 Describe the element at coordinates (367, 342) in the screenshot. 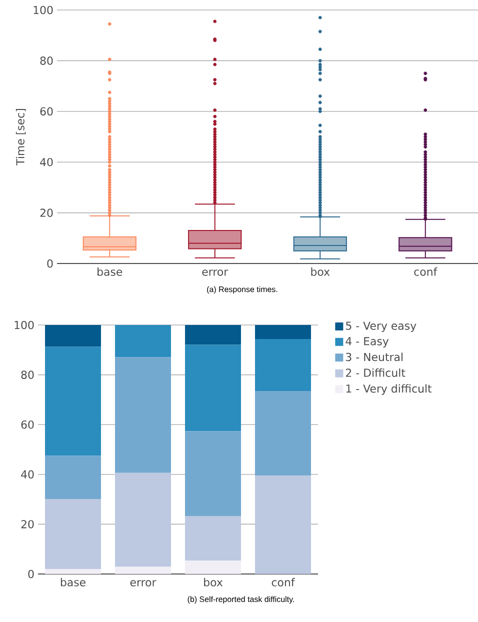

I see `legend-label: 4 - Easy` at that location.